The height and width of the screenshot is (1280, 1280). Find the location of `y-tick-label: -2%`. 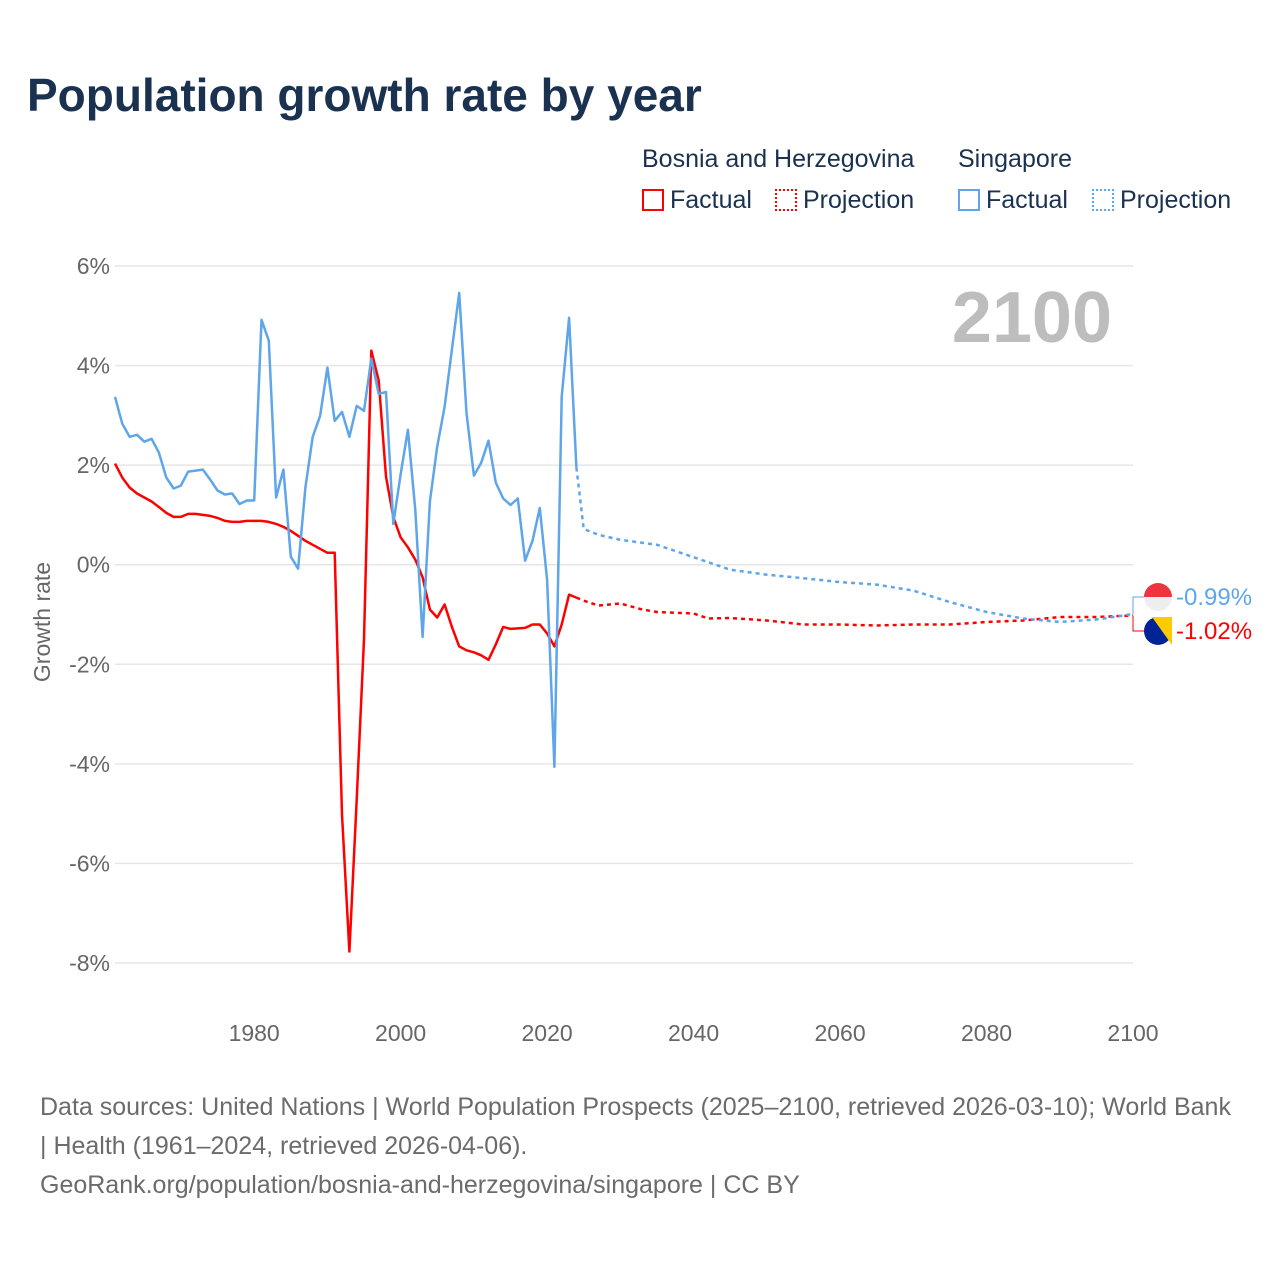

y-tick-label: -2% is located at coordinates (89, 664).